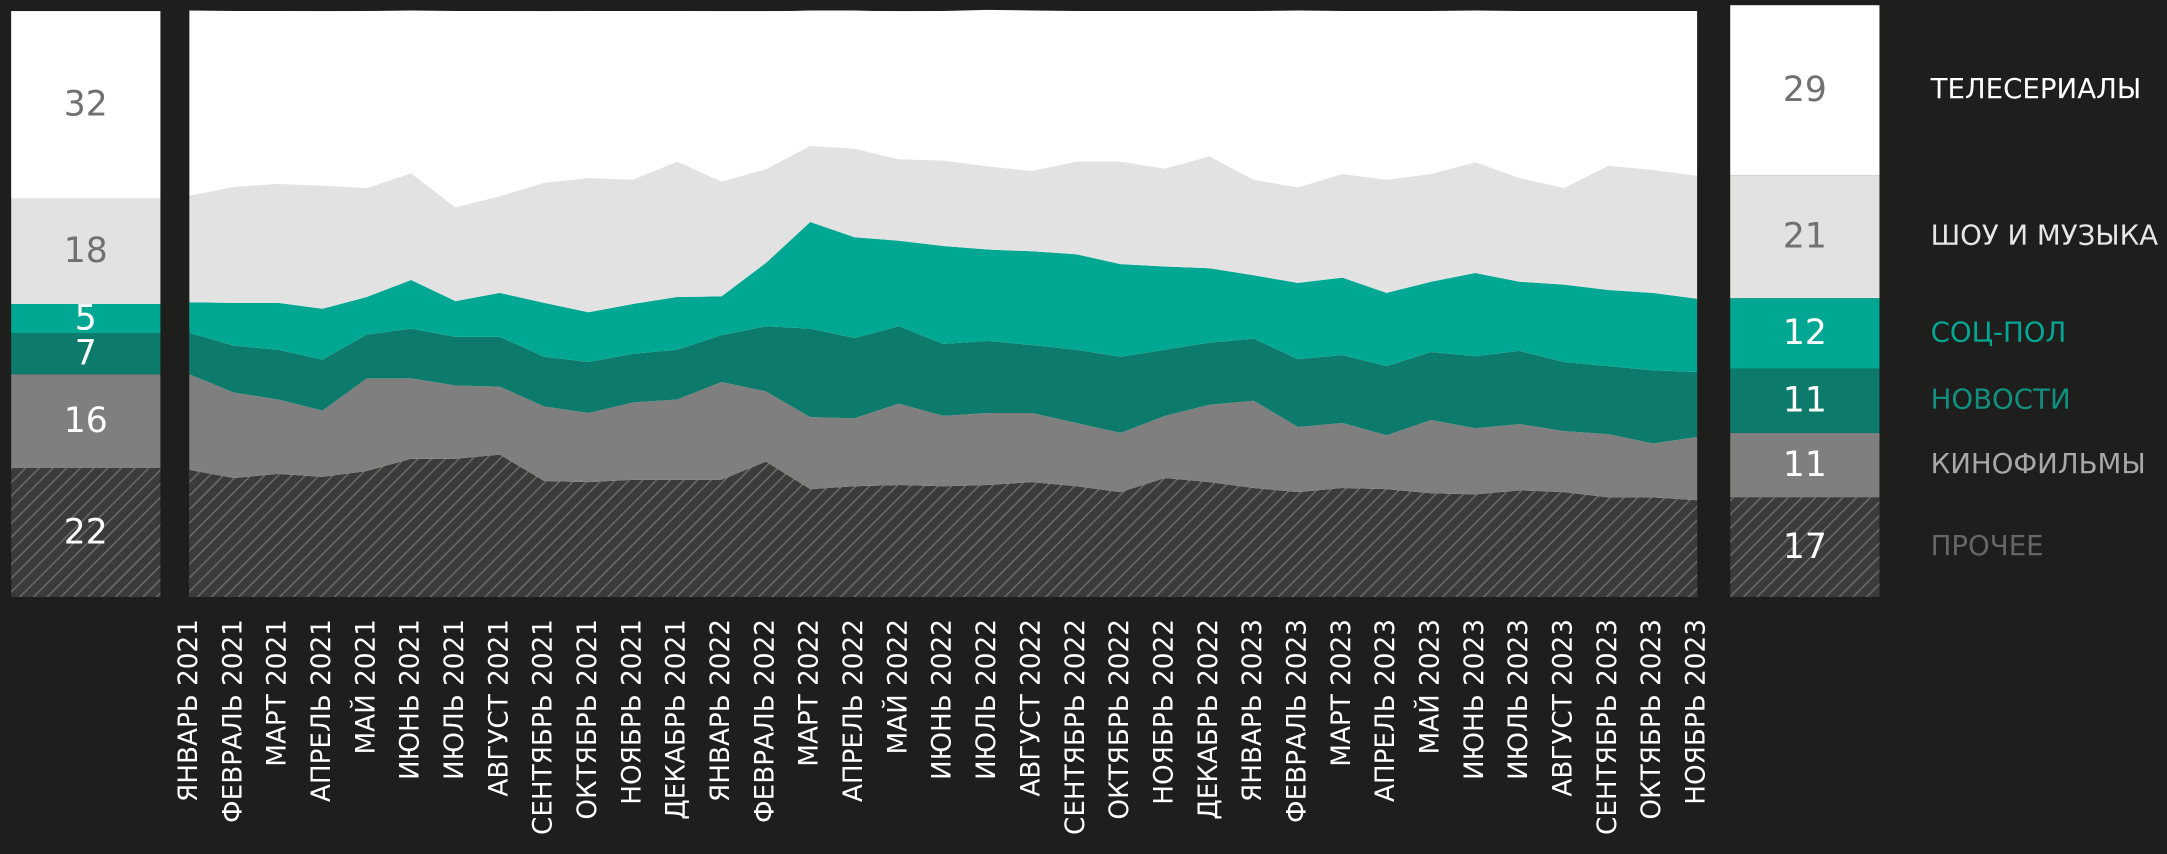 Image resolution: width=2167 pixels, height=854 pixels. What do you see at coordinates (765, 721) in the screenshot?
I see `x-tick-label: ФЕВРАЛЬ 2022` at bounding box center [765, 721].